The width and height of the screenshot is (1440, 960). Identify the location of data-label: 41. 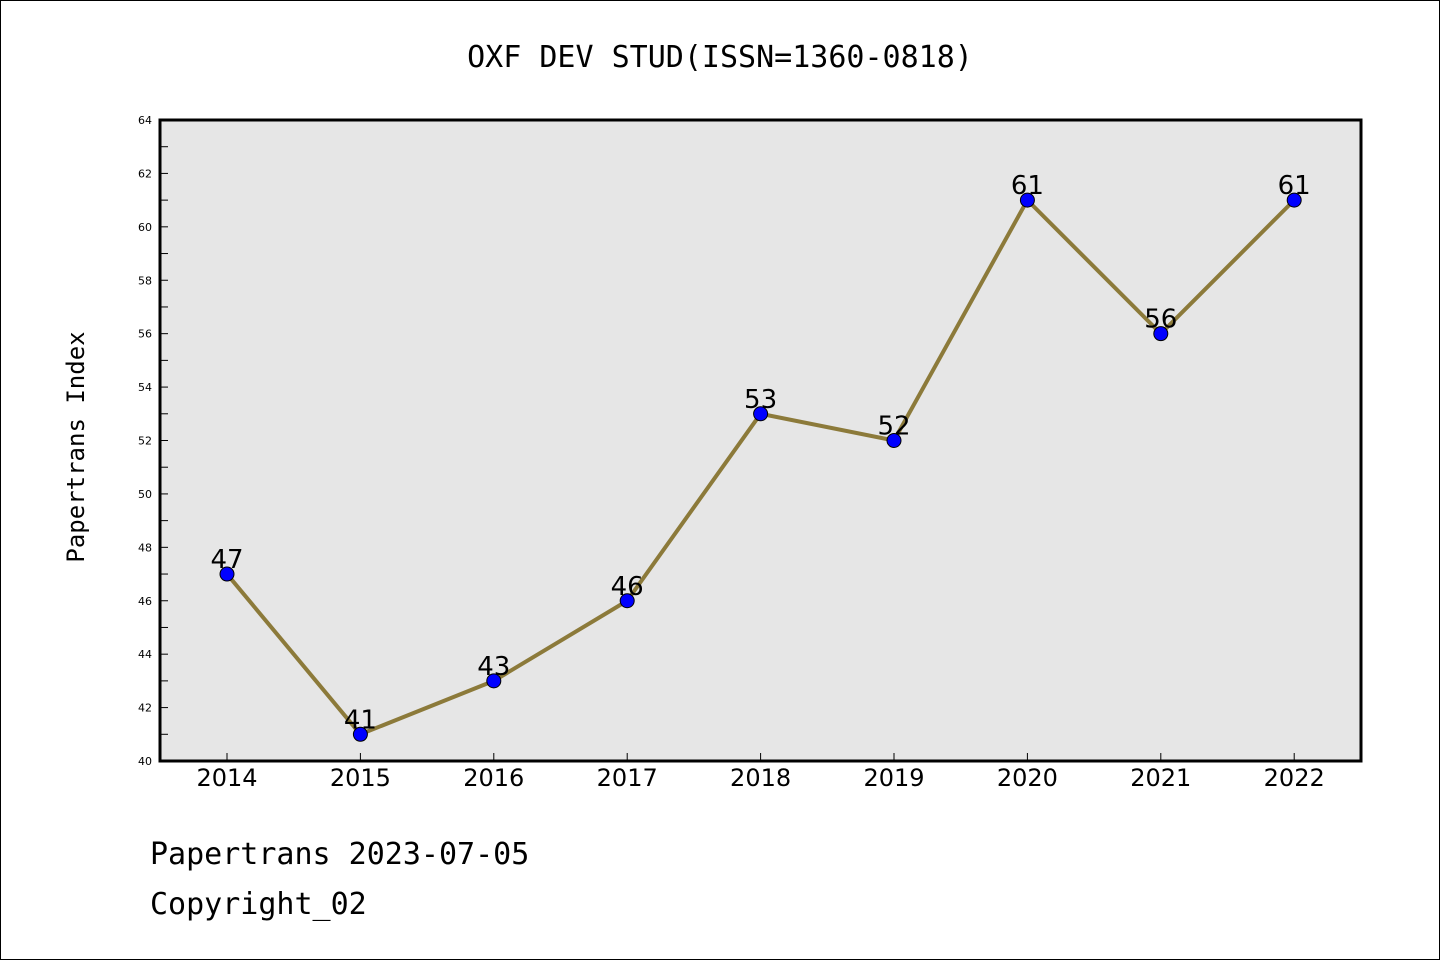
(360, 720).